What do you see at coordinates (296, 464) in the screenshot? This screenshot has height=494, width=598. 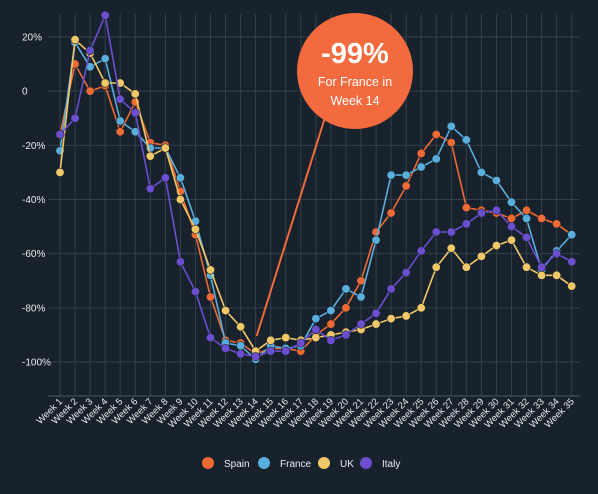 I see `legend-label-france: France` at bounding box center [296, 464].